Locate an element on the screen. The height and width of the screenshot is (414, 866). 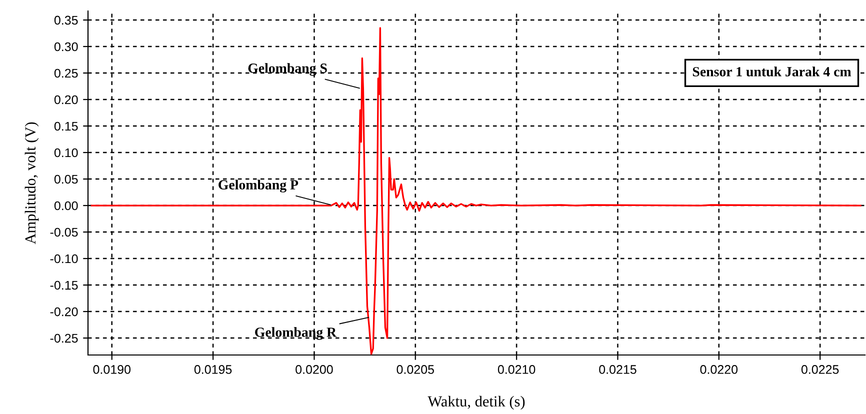
y-tick-label: -0.25 is located at coordinates (64, 338).